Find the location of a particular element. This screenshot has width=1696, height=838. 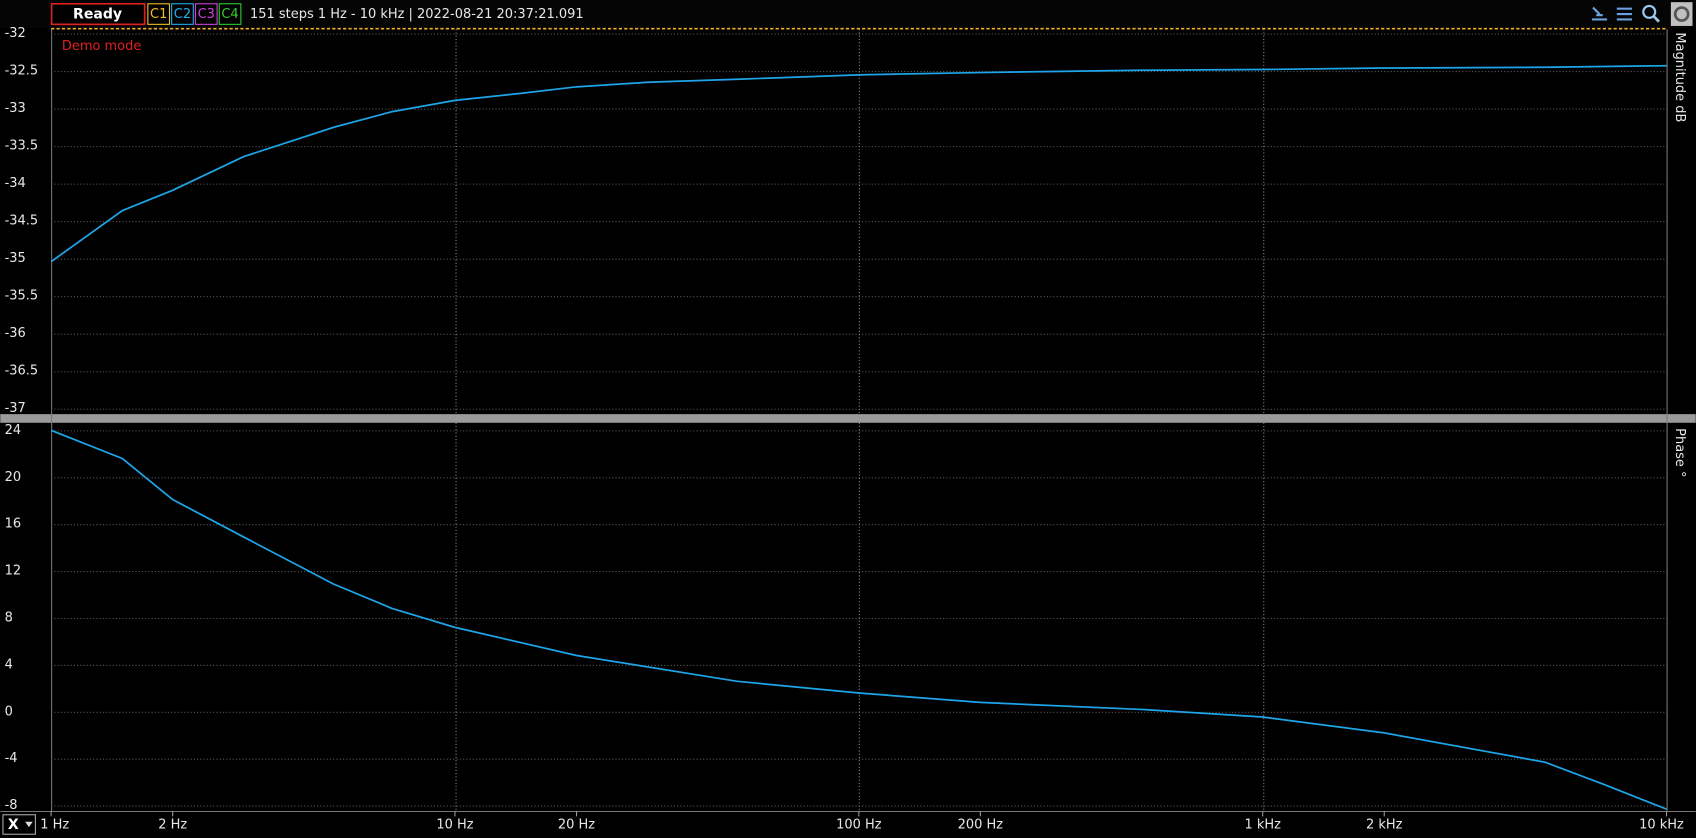

y-tick-label: -34.5 is located at coordinates (22, 221).